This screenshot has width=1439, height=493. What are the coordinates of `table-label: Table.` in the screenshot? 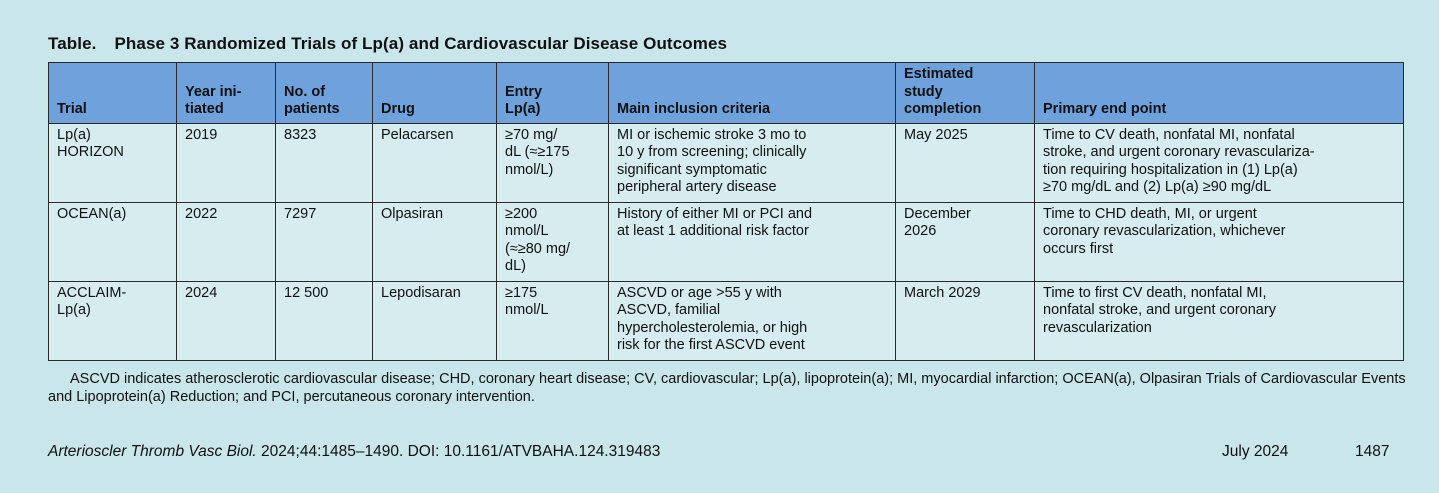 It's located at (72, 43).